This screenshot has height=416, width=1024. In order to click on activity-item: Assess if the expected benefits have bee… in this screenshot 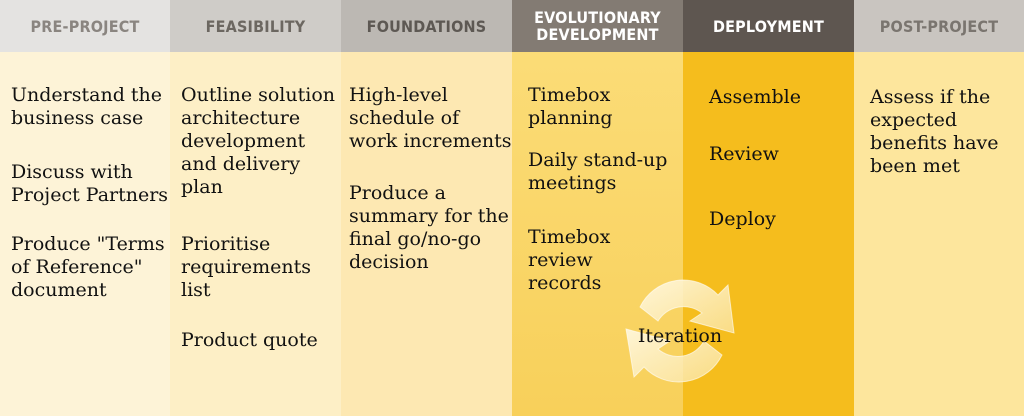, I will do `click(934, 131)`.